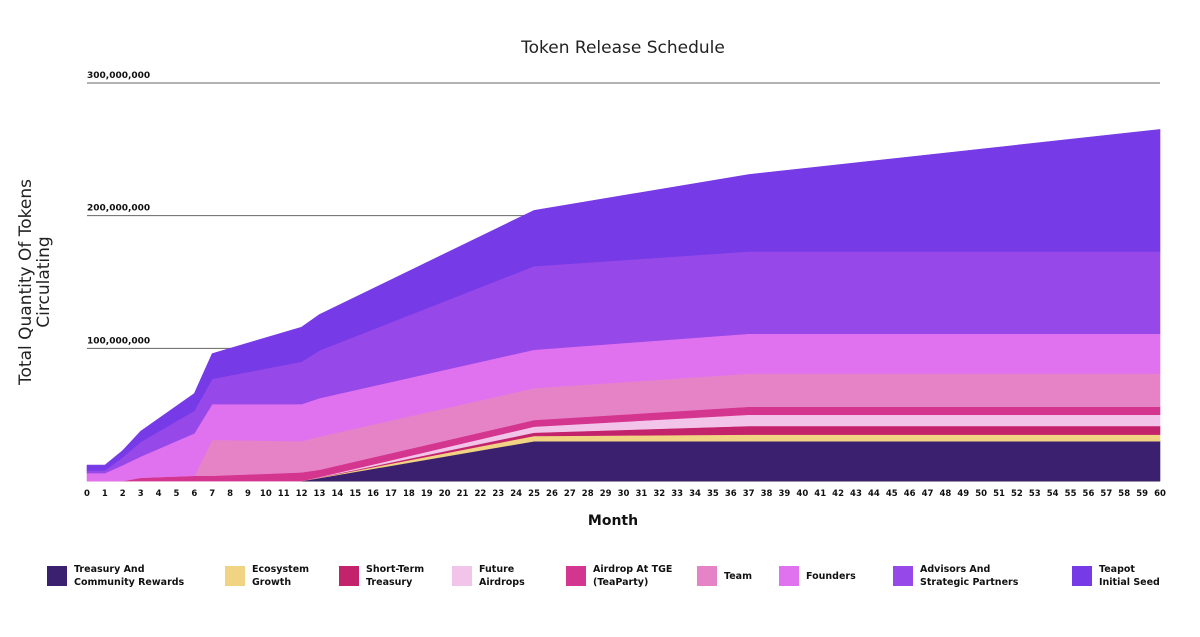 Image resolution: width=1200 pixels, height=637 pixels. Describe the element at coordinates (516, 494) in the screenshot. I see `x-tick-label: 24` at that location.